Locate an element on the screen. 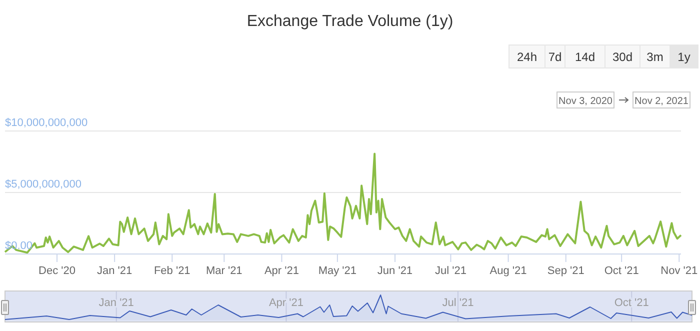  x-tick-label: Mar '21 is located at coordinates (224, 271).